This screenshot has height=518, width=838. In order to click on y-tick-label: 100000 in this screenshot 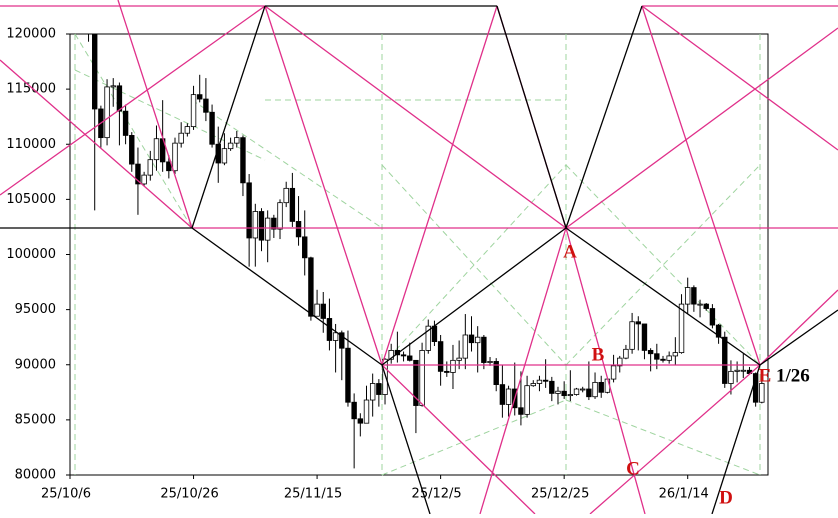, I will do `click(31, 254)`.